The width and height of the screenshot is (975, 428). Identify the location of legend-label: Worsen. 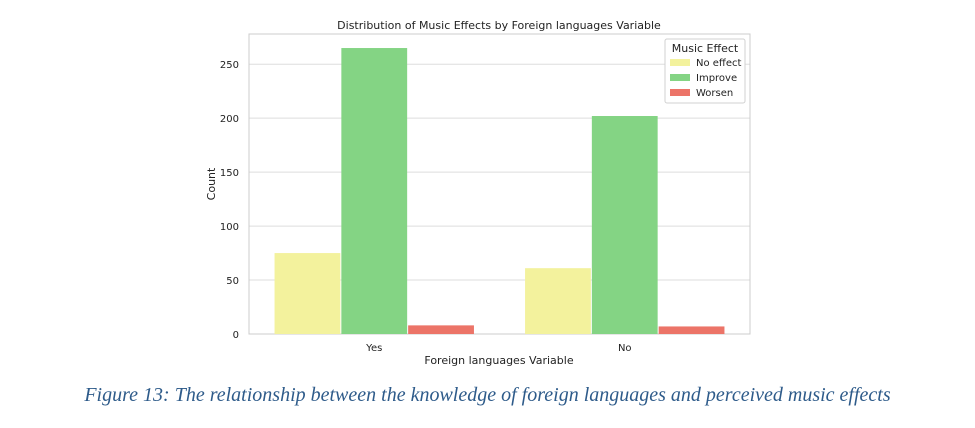
(714, 93).